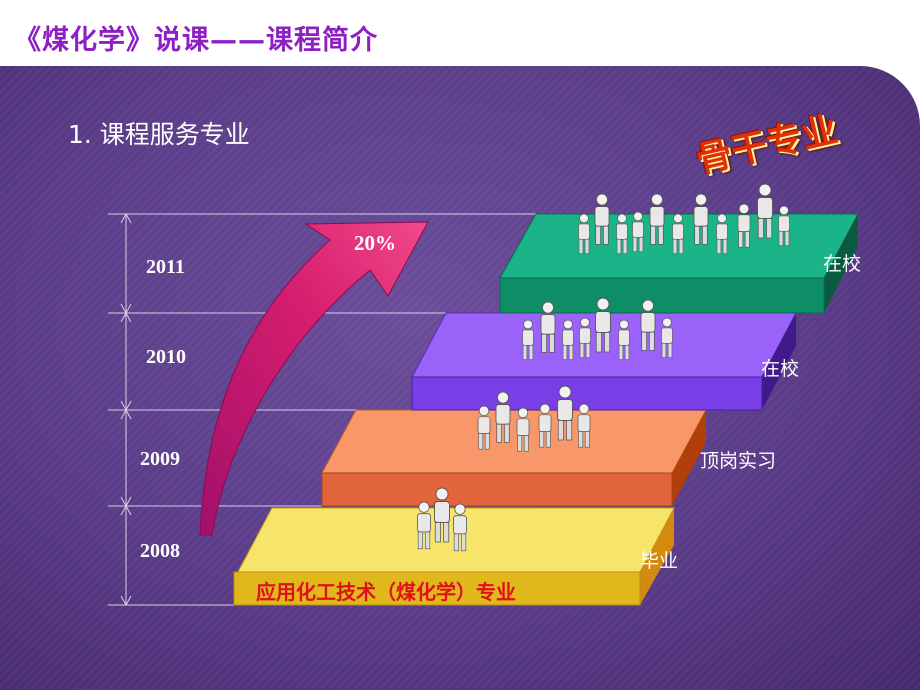  What do you see at coordinates (375, 243) in the screenshot?
I see `growth-percentage: 20%` at bounding box center [375, 243].